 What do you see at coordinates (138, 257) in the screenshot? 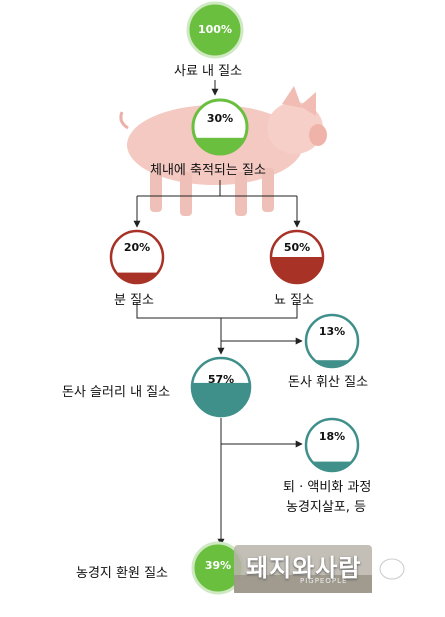
I see `node-feces` at bounding box center [138, 257].